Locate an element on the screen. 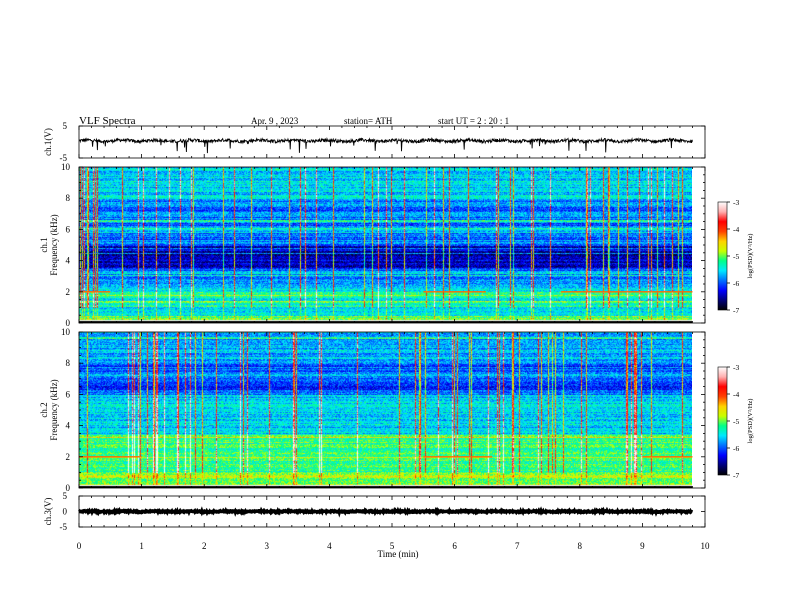 Image resolution: width=792 pixels, height=612 pixels. y-axis-label: ch.3(V) is located at coordinates (48, 512).